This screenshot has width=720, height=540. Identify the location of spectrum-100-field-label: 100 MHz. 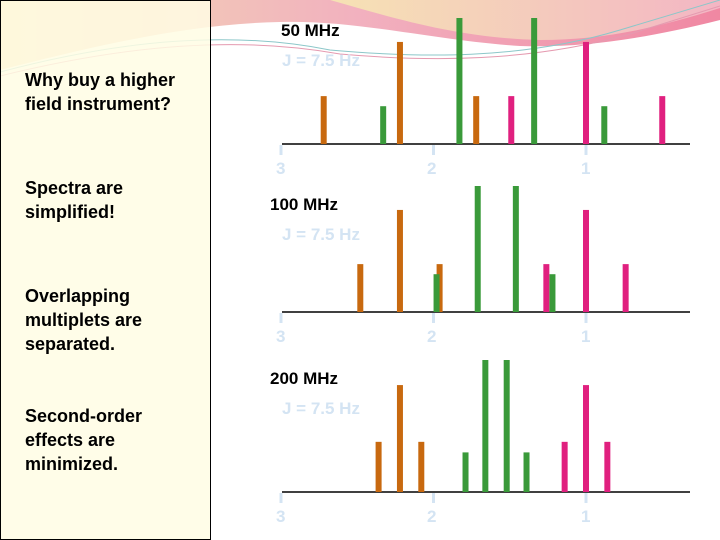
(304, 204).